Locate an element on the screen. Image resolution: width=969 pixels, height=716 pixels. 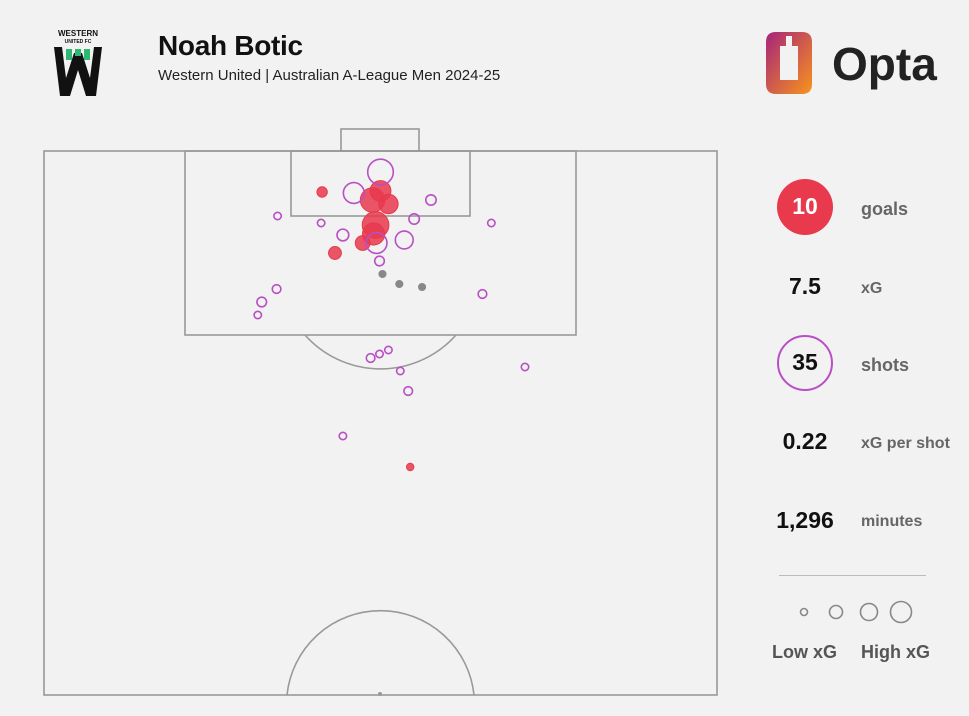
club-logo-text-line1: WESTERN is located at coordinates (78, 33).